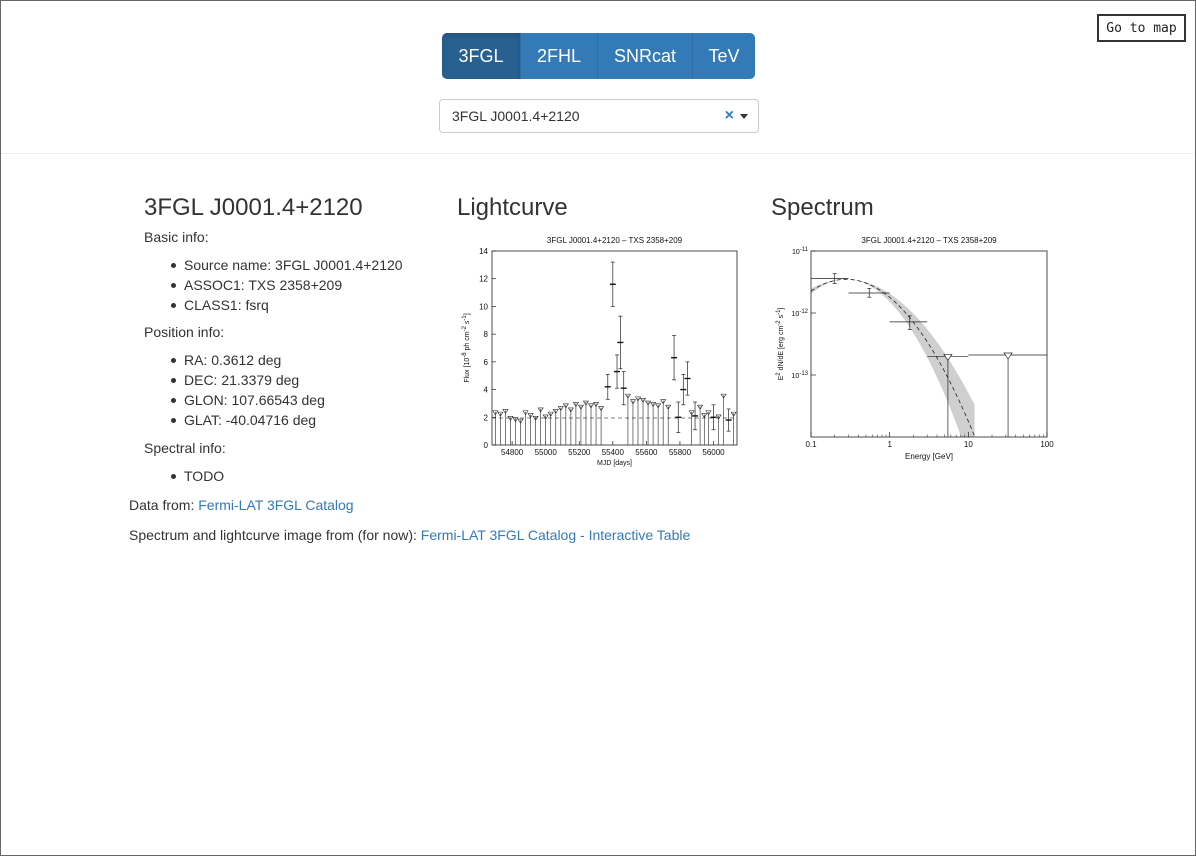 This screenshot has width=1196, height=856. I want to click on spectral-info-list: TODO, so click(196, 476).